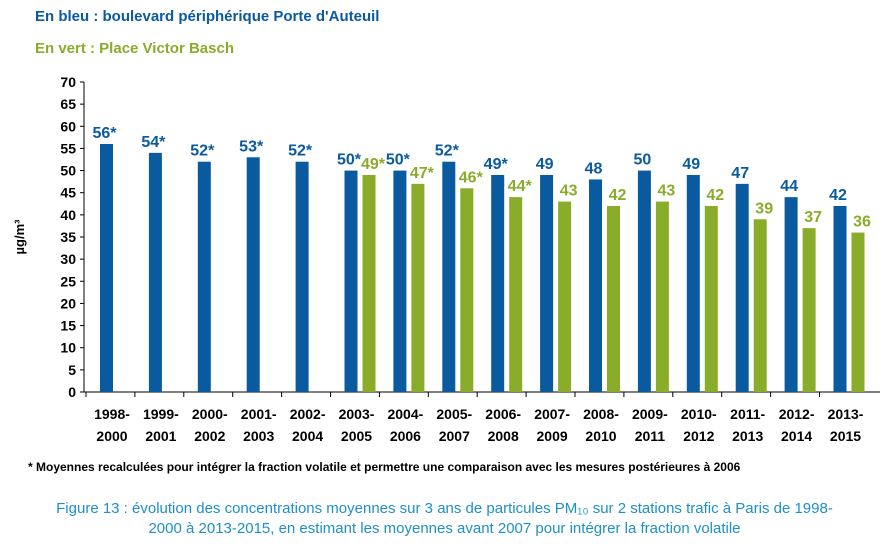  I want to click on x-tick-label-top: 2003-, so click(357, 414).